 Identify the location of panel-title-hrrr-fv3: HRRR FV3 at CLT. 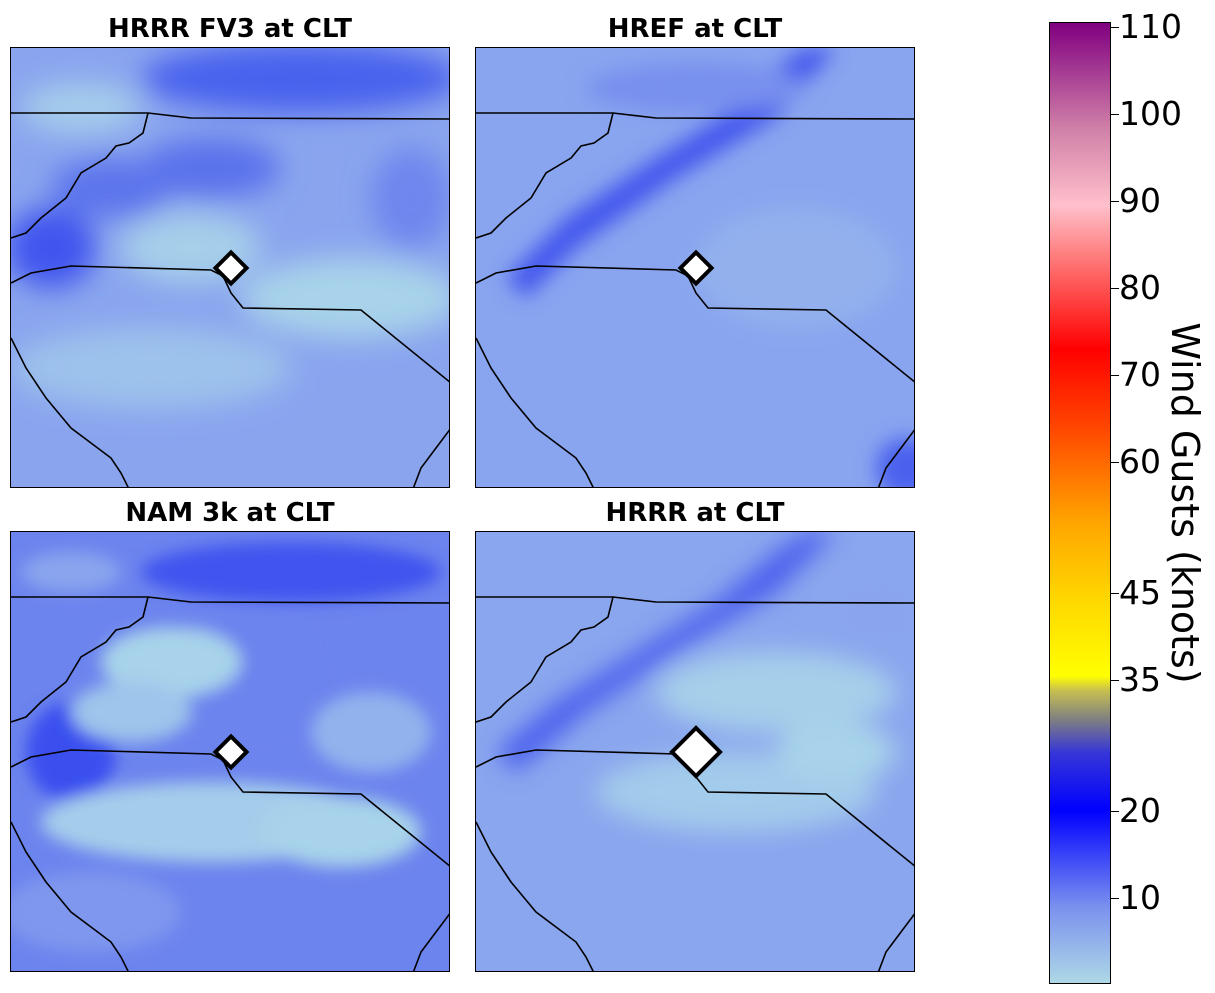
(229, 29).